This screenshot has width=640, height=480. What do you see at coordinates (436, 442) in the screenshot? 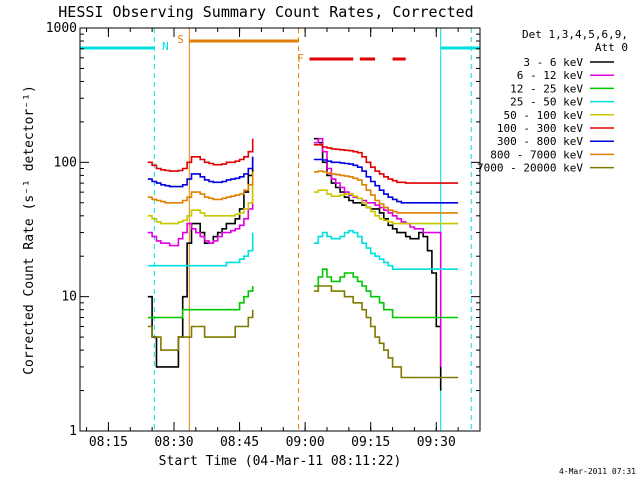
I see `x-tick-label: 09:30` at bounding box center [436, 442].